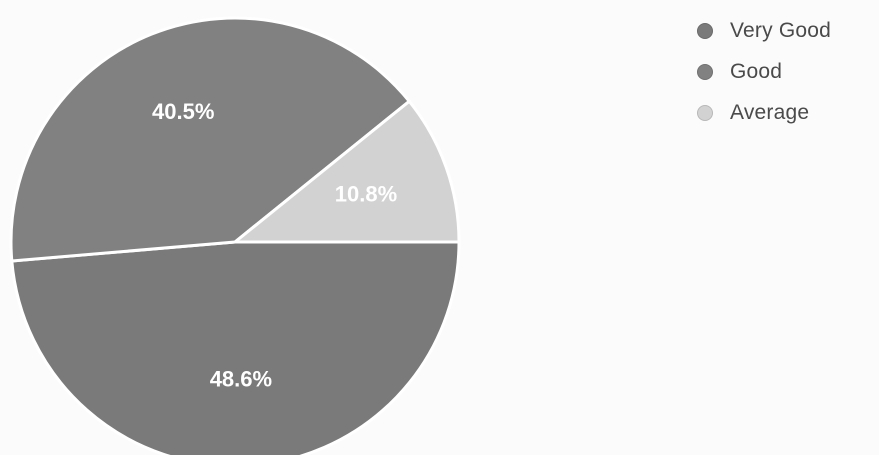  What do you see at coordinates (705, 30) in the screenshot?
I see `legend-swatch-very-good` at bounding box center [705, 30].